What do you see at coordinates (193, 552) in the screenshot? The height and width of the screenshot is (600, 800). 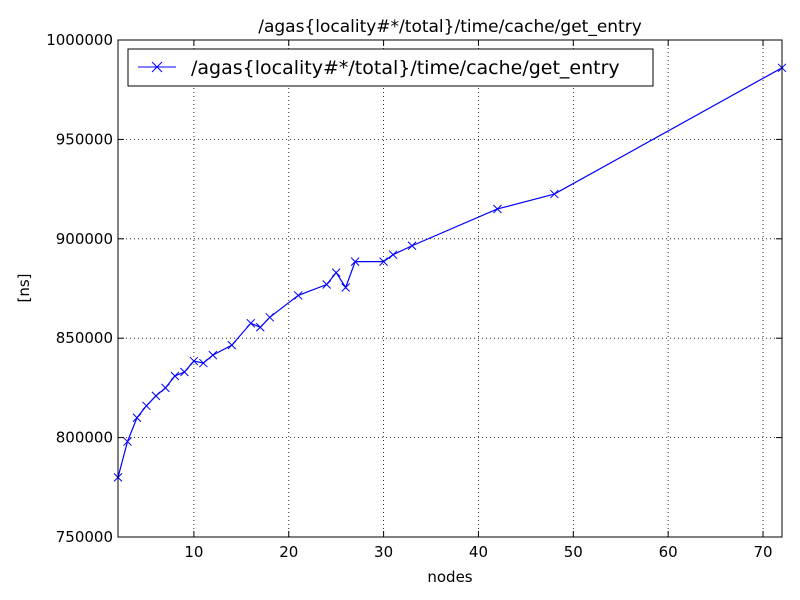 I see `x-tick-label: 10` at bounding box center [193, 552].